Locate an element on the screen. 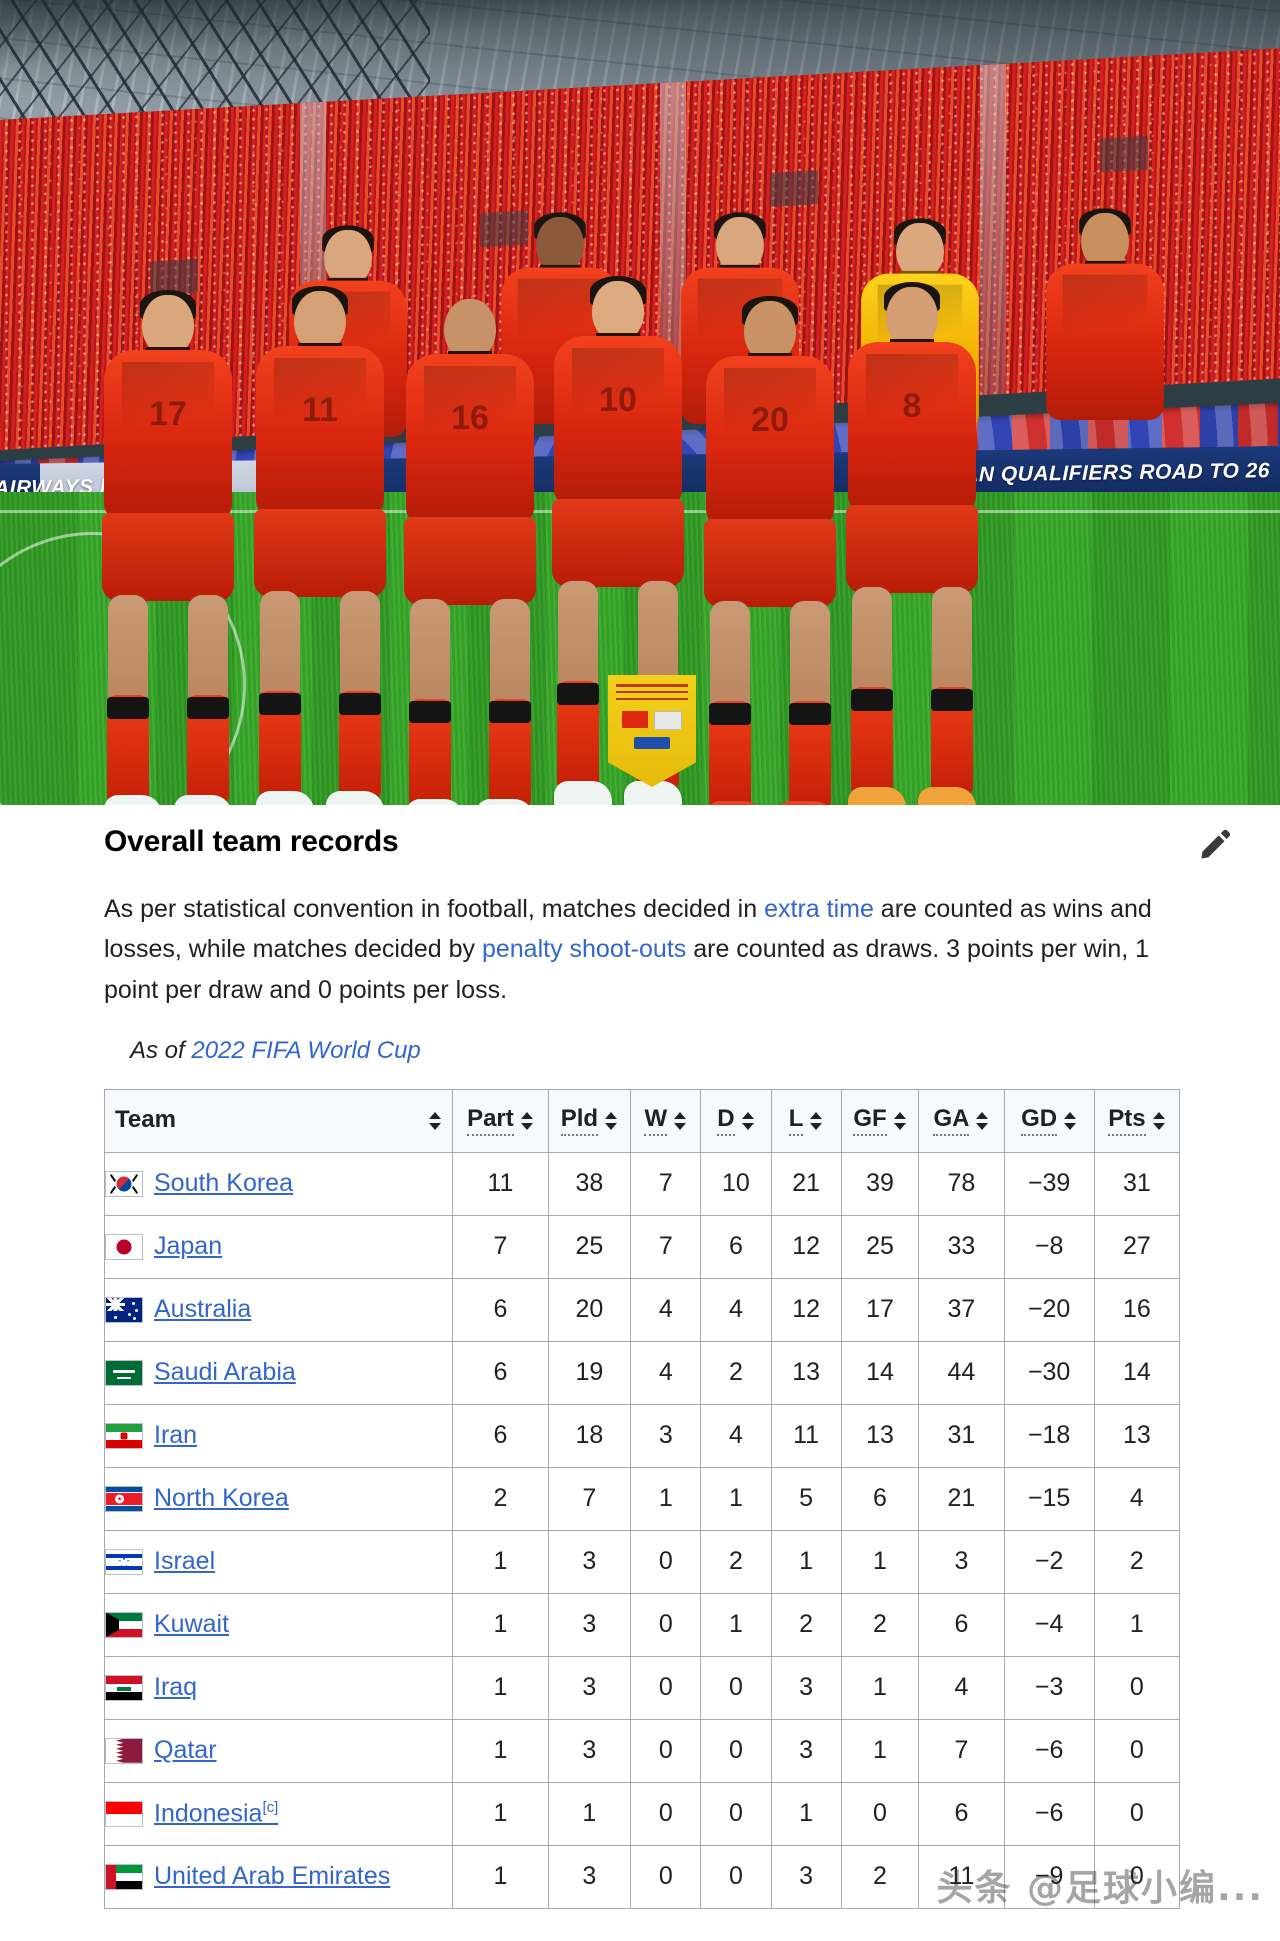 The width and height of the screenshot is (1280, 1941). column-header-pts: Pts is located at coordinates (1137, 1120).